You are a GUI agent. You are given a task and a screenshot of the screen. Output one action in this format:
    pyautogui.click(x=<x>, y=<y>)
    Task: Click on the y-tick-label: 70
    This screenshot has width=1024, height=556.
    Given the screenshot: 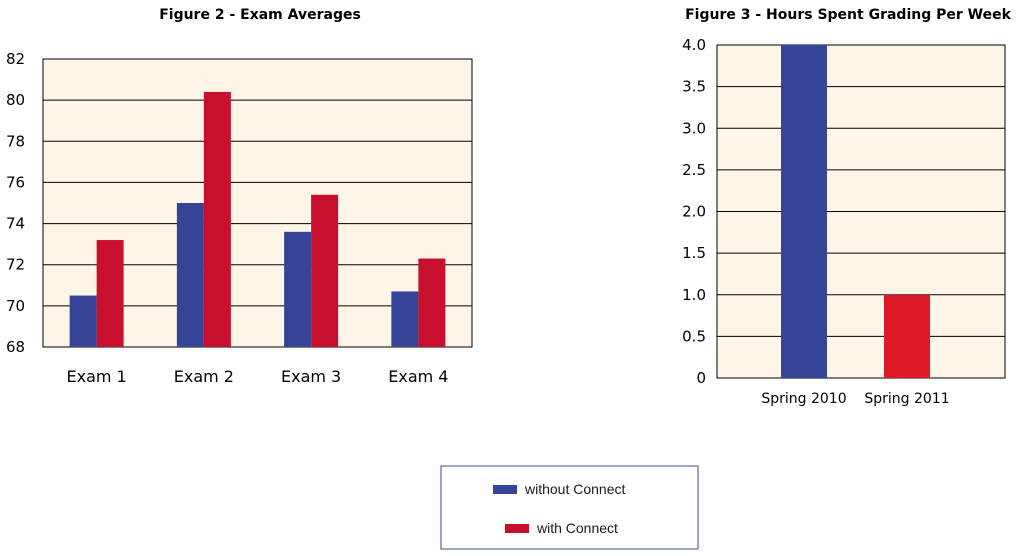 What is the action you would take?
    pyautogui.click(x=15, y=306)
    